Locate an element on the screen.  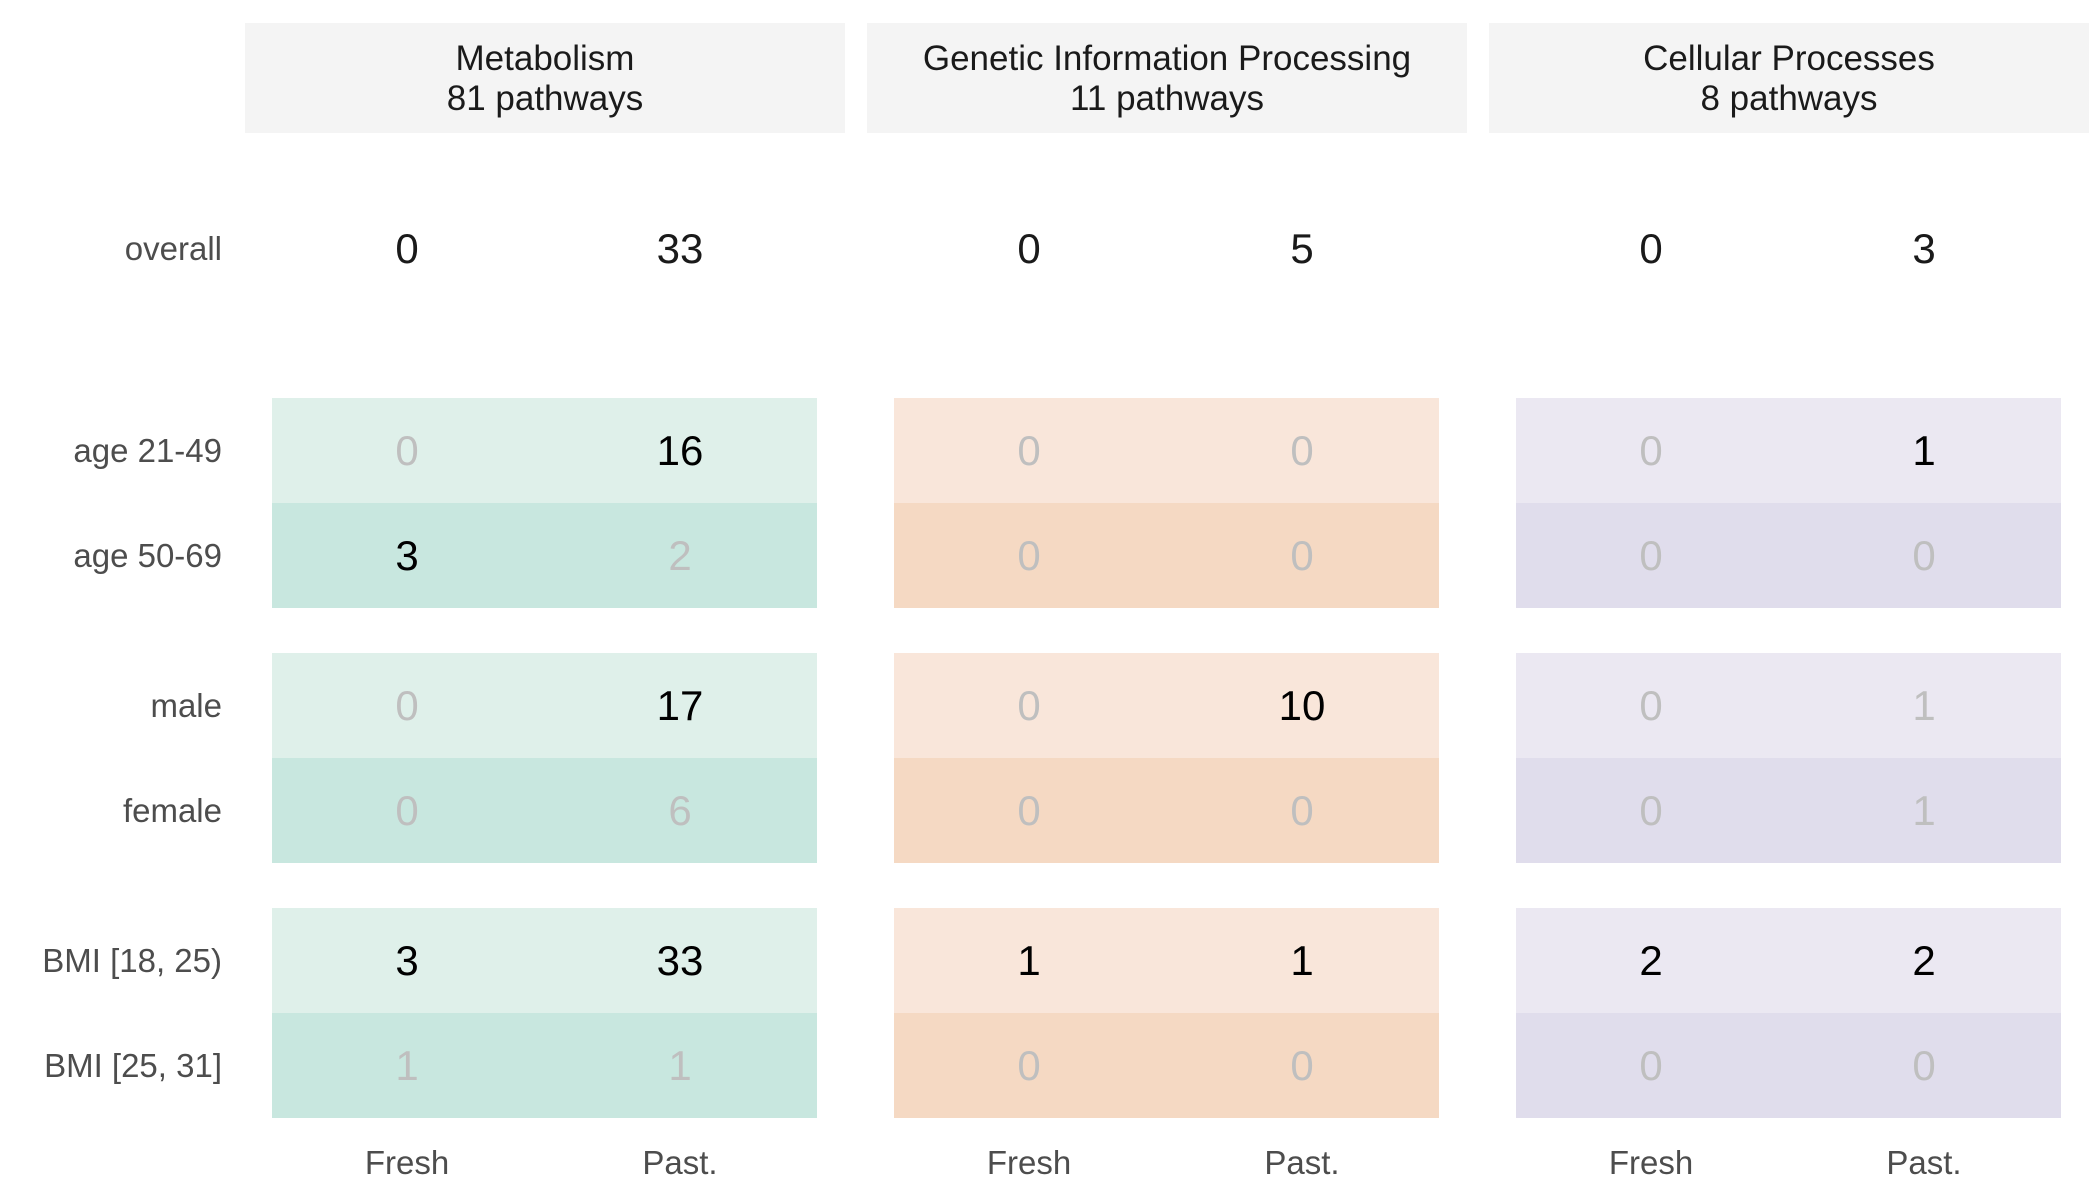
panel-subtitle: 11 pathways is located at coordinates (1167, 98).